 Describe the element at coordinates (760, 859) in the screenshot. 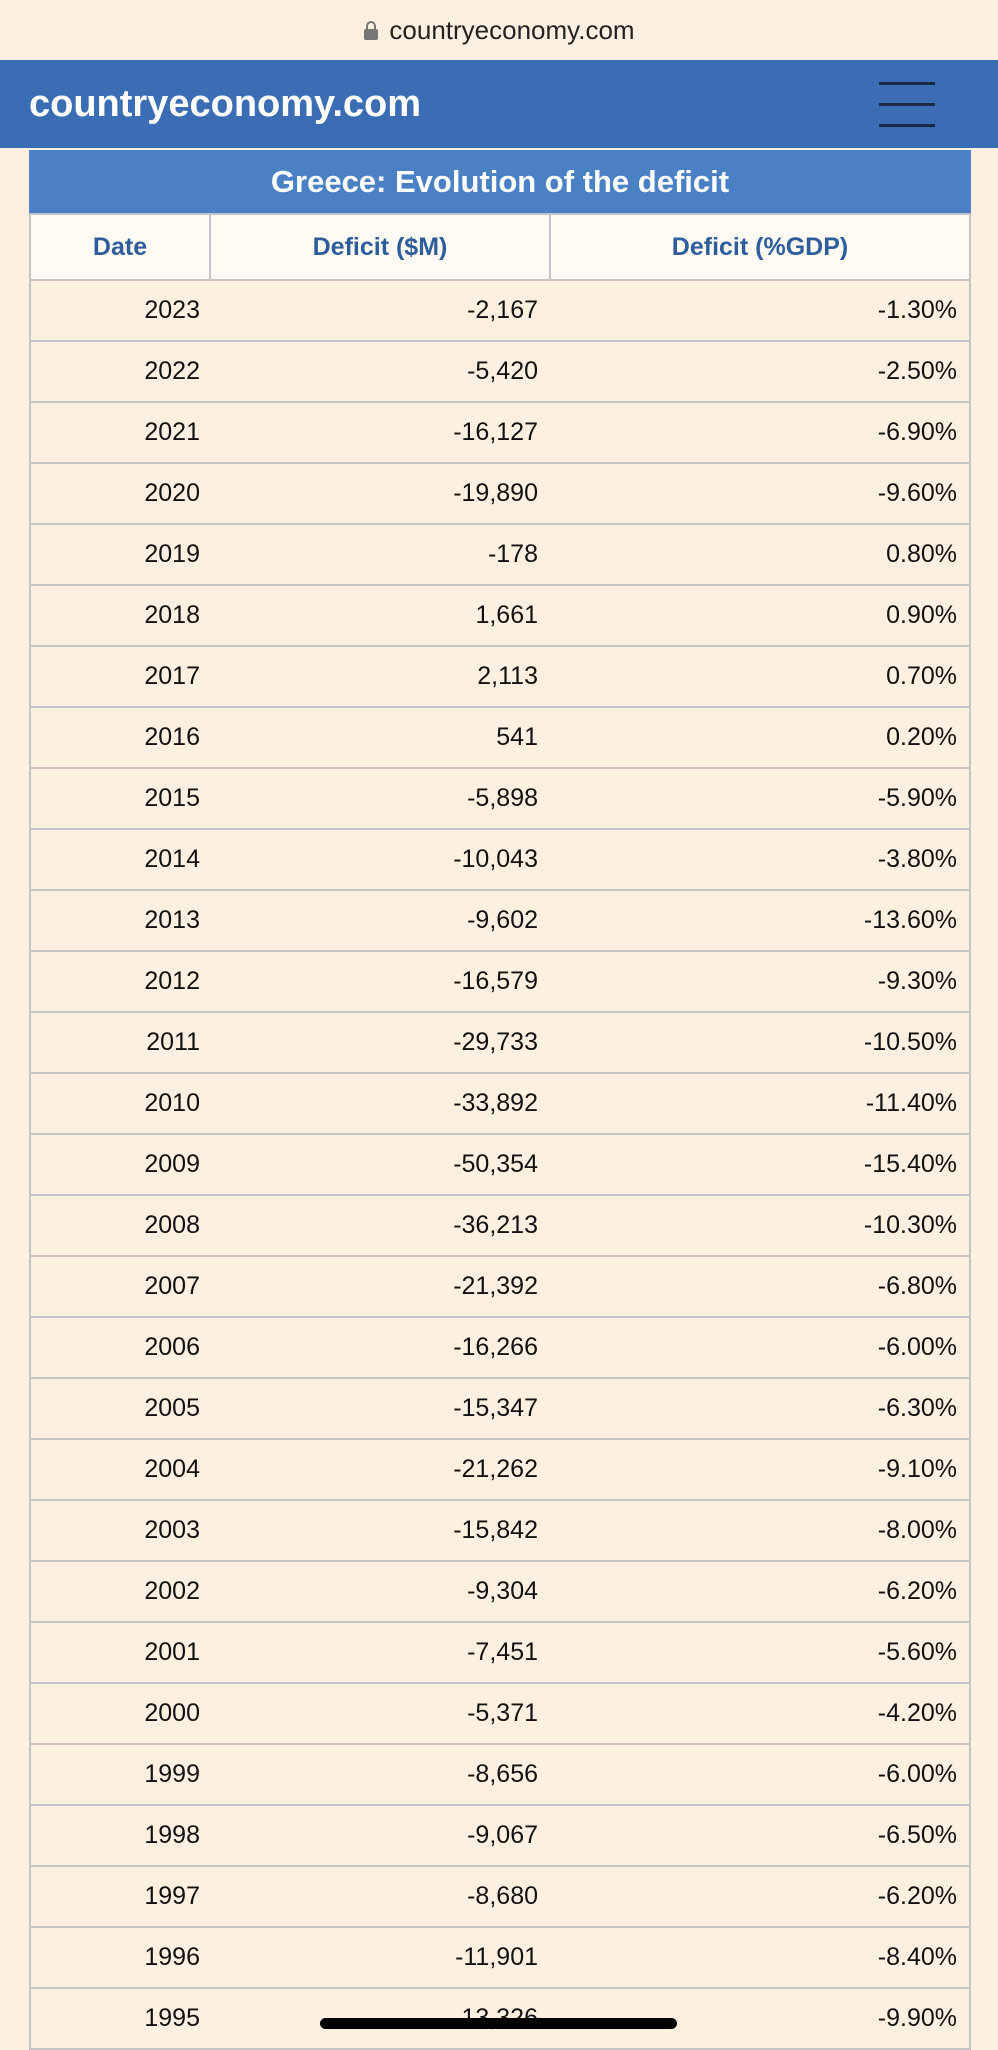

I see `table-cell: -3.80%` at that location.